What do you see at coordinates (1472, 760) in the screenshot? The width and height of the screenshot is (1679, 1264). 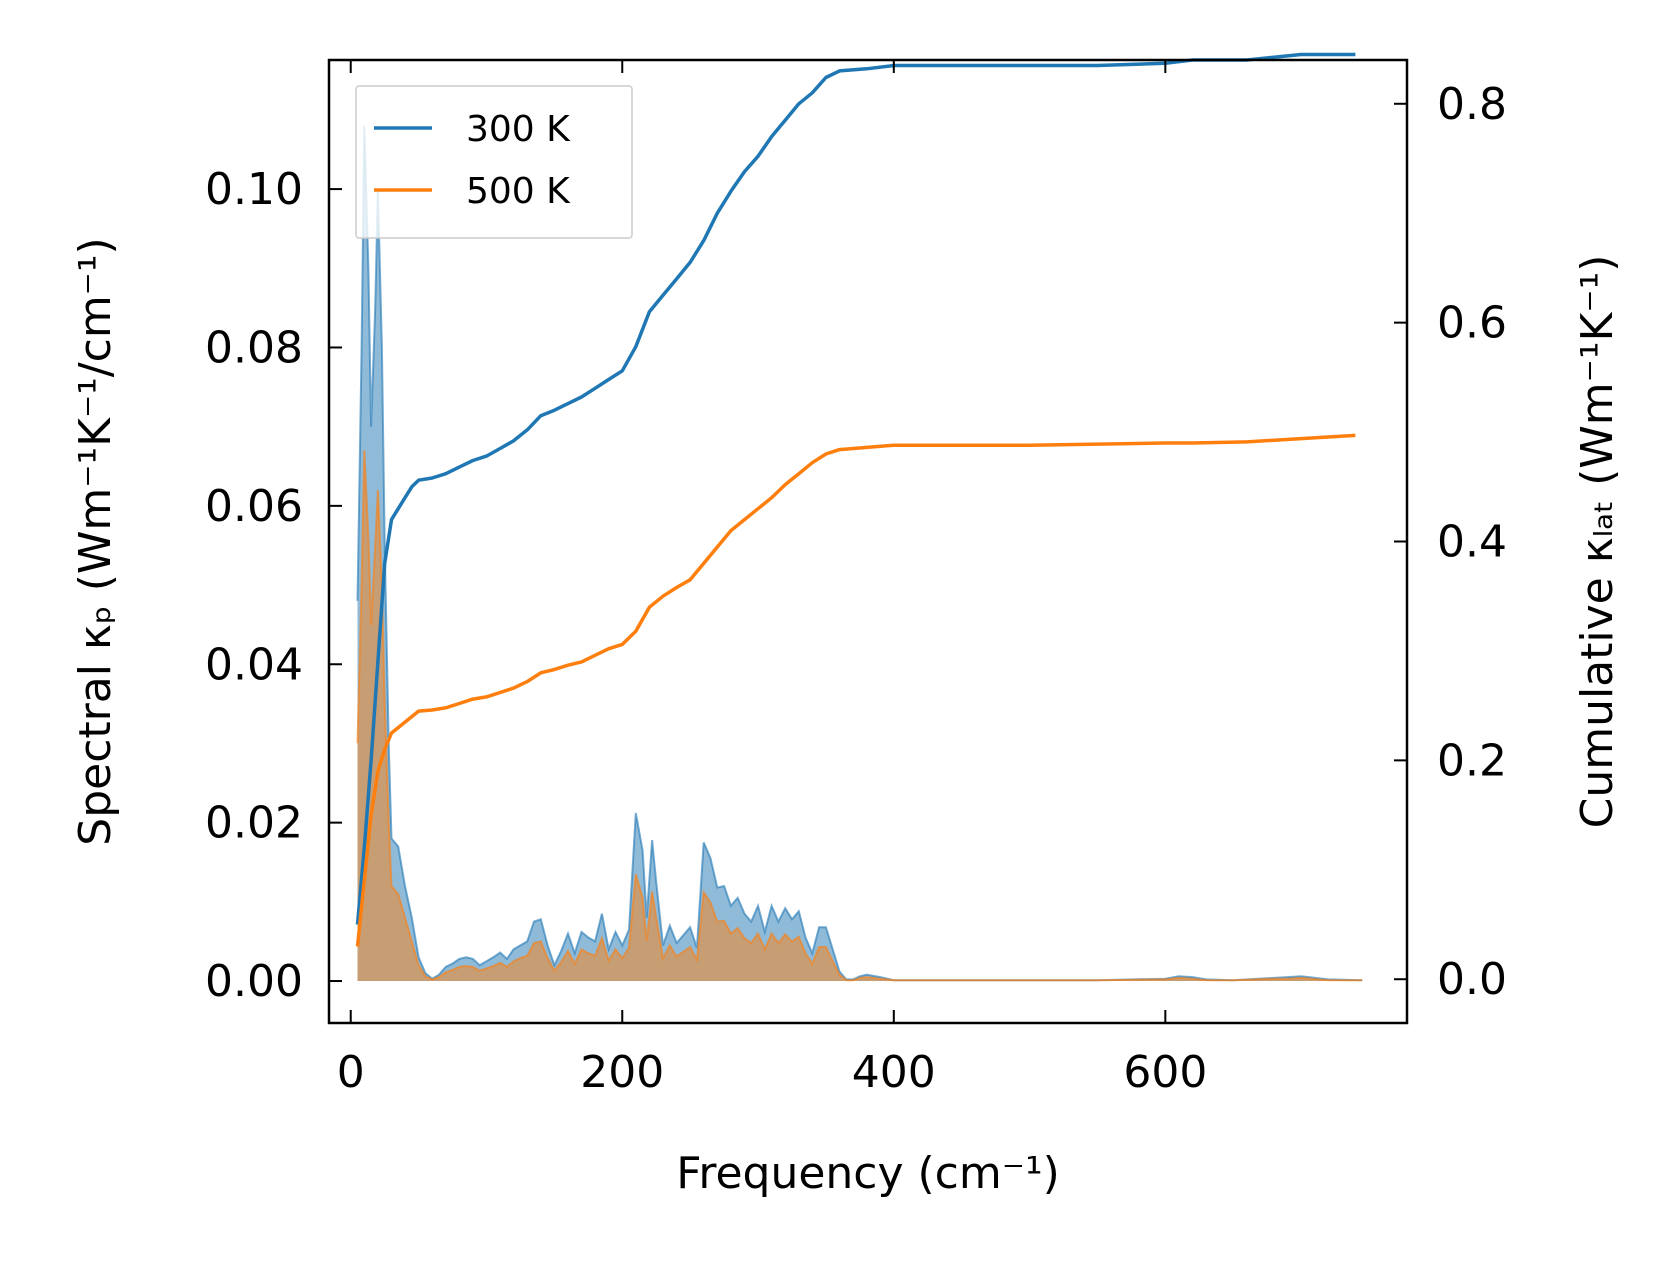 I see `y-tick-right-label: 0.2` at bounding box center [1472, 760].